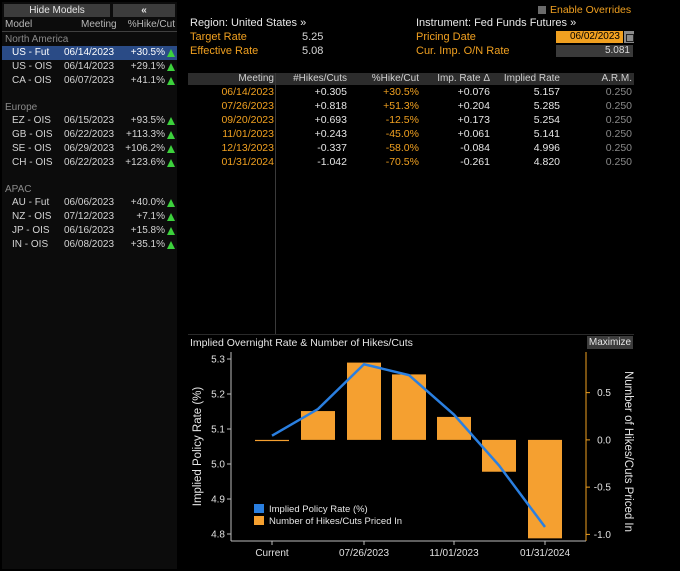 The height and width of the screenshot is (571, 680). I want to click on model-row: US - Fut 06/14/2023 +30.5%, so click(89, 53).